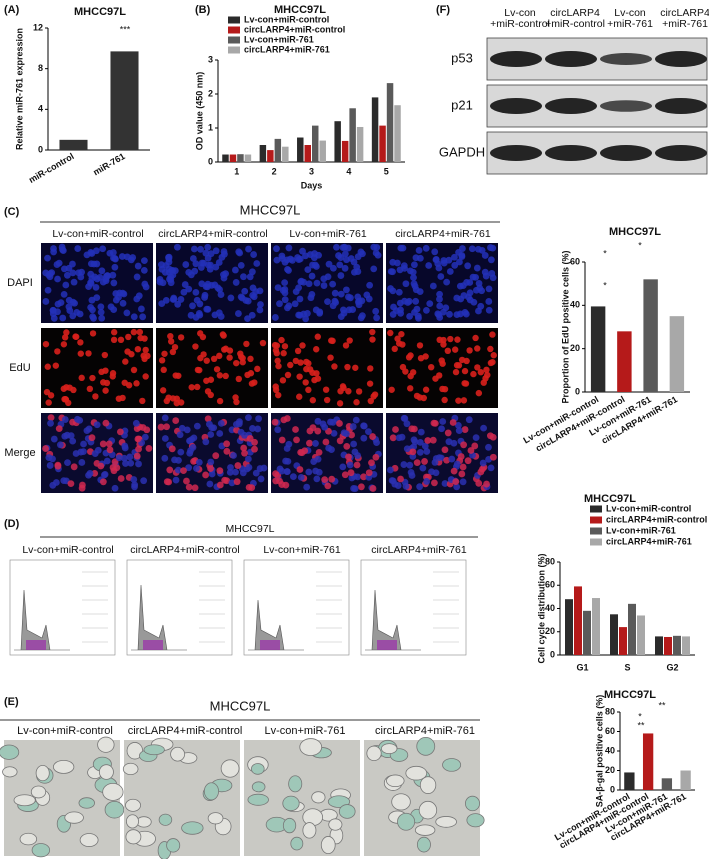  I want to click on column-label: Lv-con+miR-761, so click(304, 731).